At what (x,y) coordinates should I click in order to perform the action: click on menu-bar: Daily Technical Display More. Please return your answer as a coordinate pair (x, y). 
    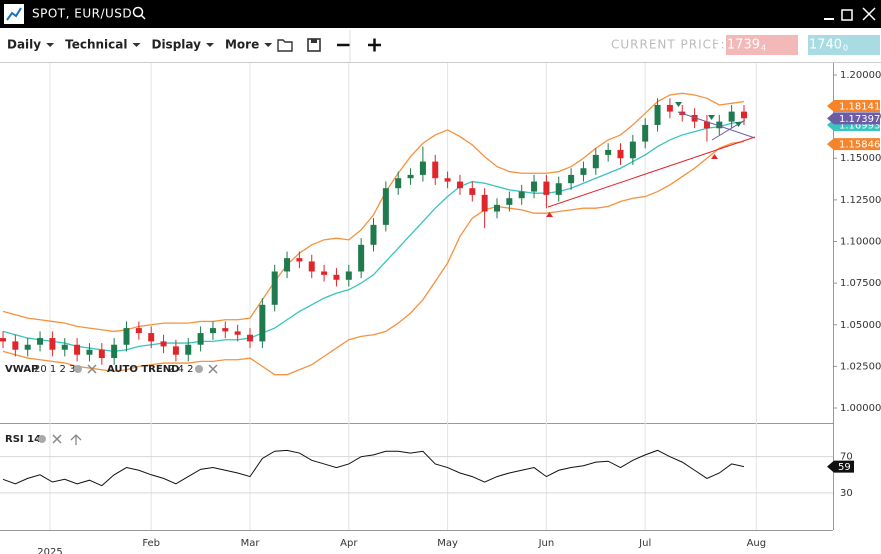
    Looking at the image, I should click on (140, 45).